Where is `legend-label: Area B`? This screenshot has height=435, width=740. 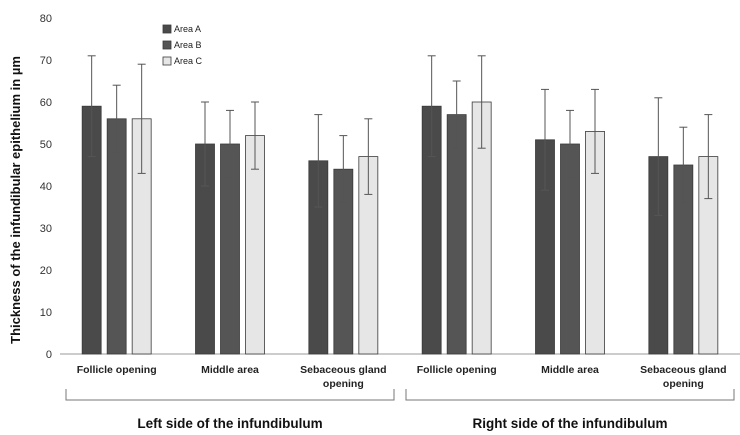
legend-label: Area B is located at coordinates (188, 45).